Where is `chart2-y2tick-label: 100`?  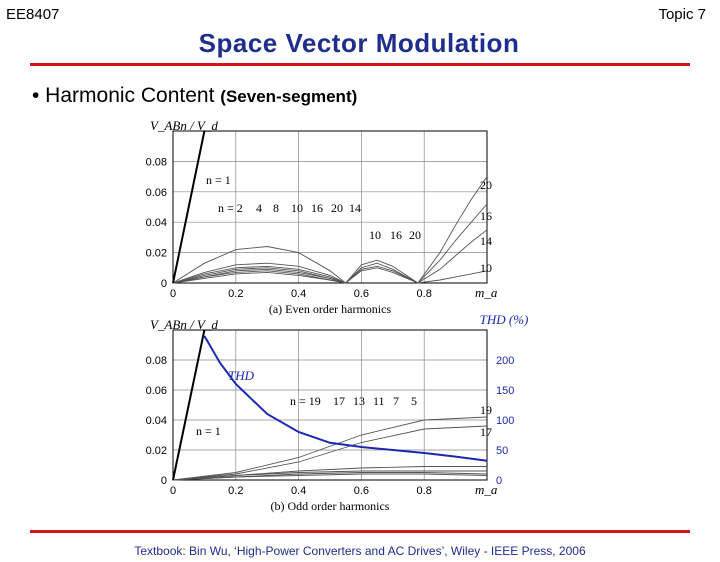
chart2-y2tick-label: 100 is located at coordinates (505, 421).